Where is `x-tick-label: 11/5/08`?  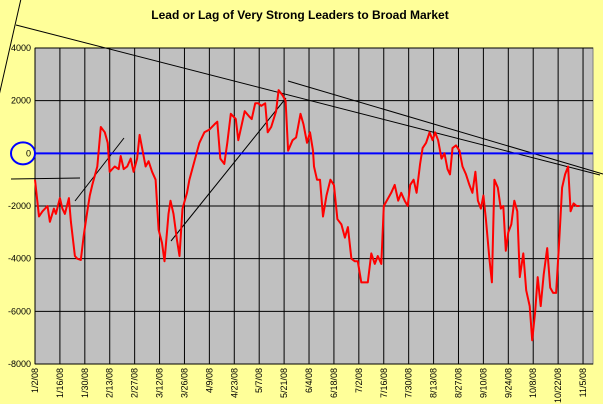 x-tick-label: 11/5/08 is located at coordinates (583, 382).